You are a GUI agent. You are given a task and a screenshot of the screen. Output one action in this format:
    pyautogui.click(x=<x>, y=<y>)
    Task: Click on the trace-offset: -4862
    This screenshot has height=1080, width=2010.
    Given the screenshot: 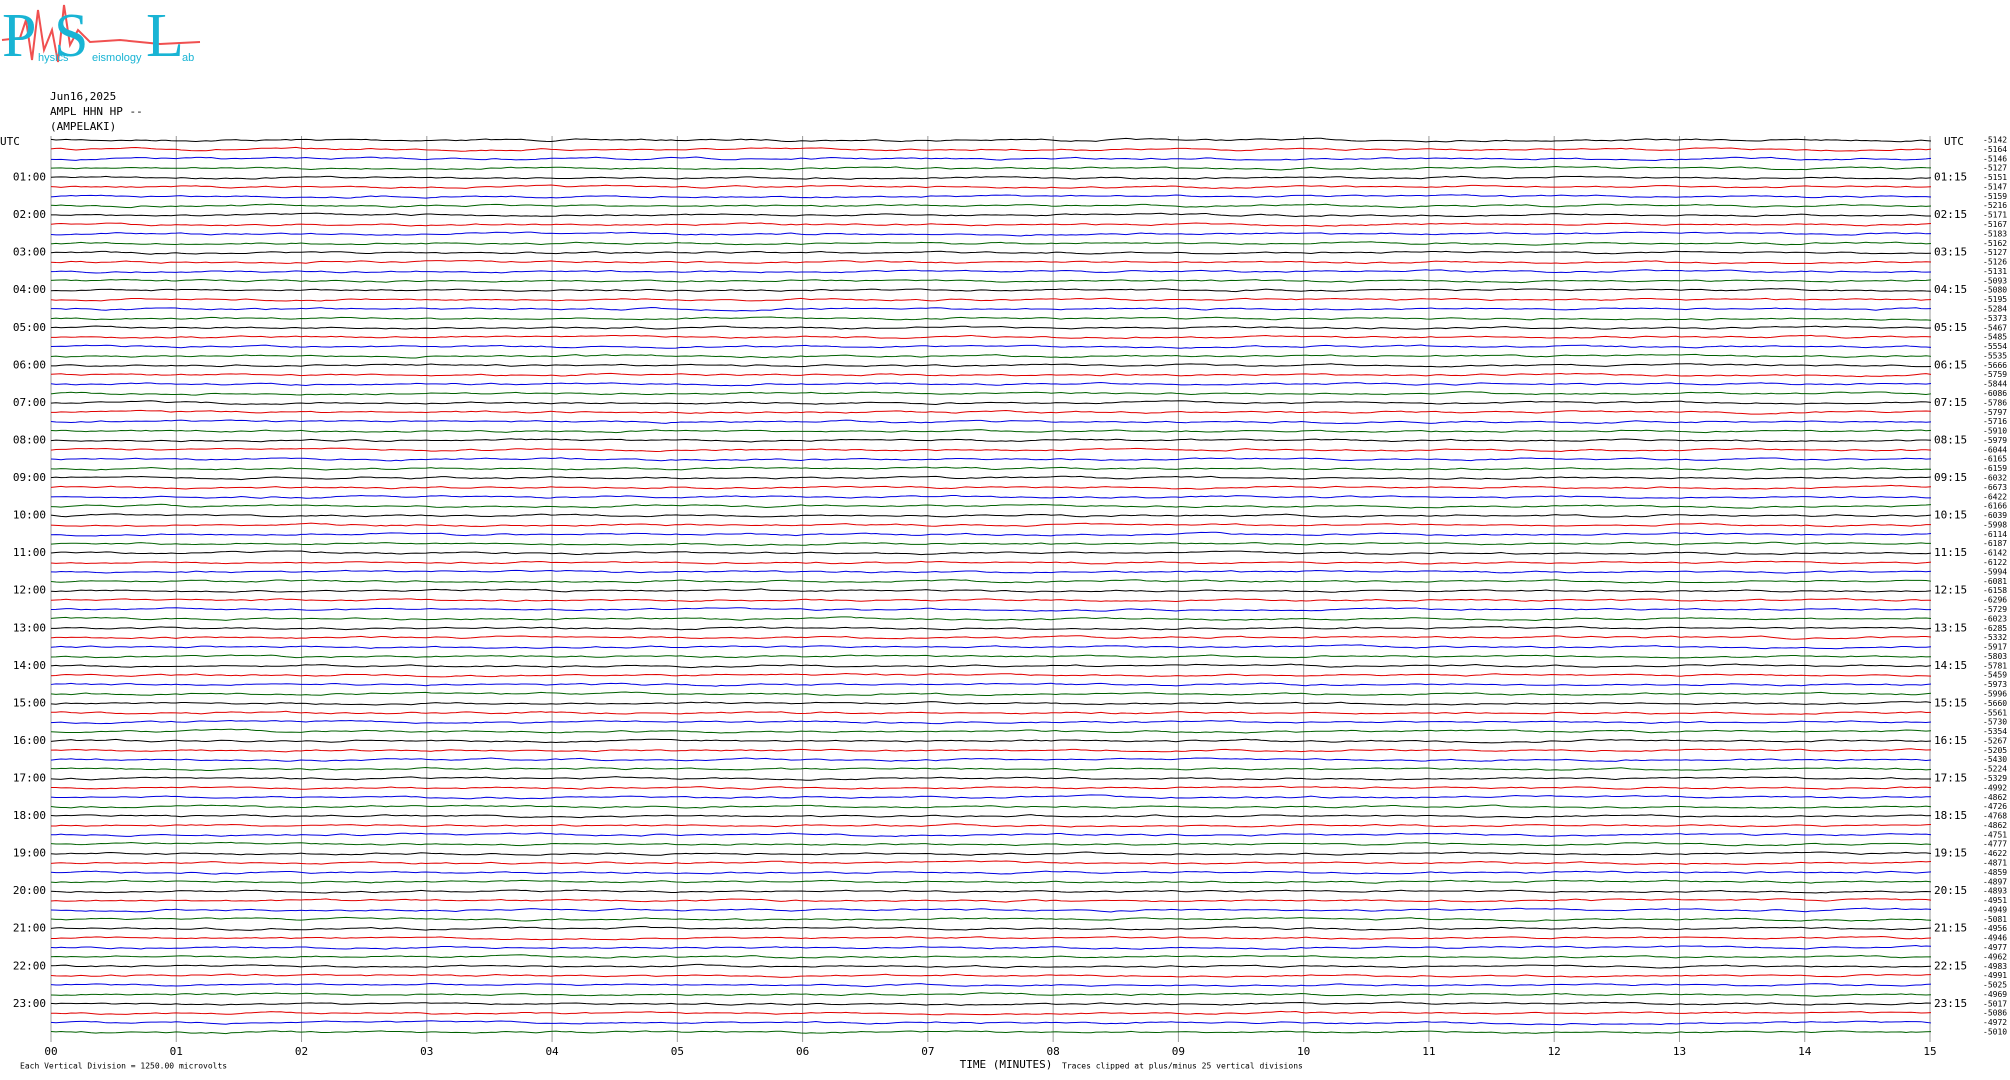 What is the action you would take?
    pyautogui.click(x=1995, y=825)
    